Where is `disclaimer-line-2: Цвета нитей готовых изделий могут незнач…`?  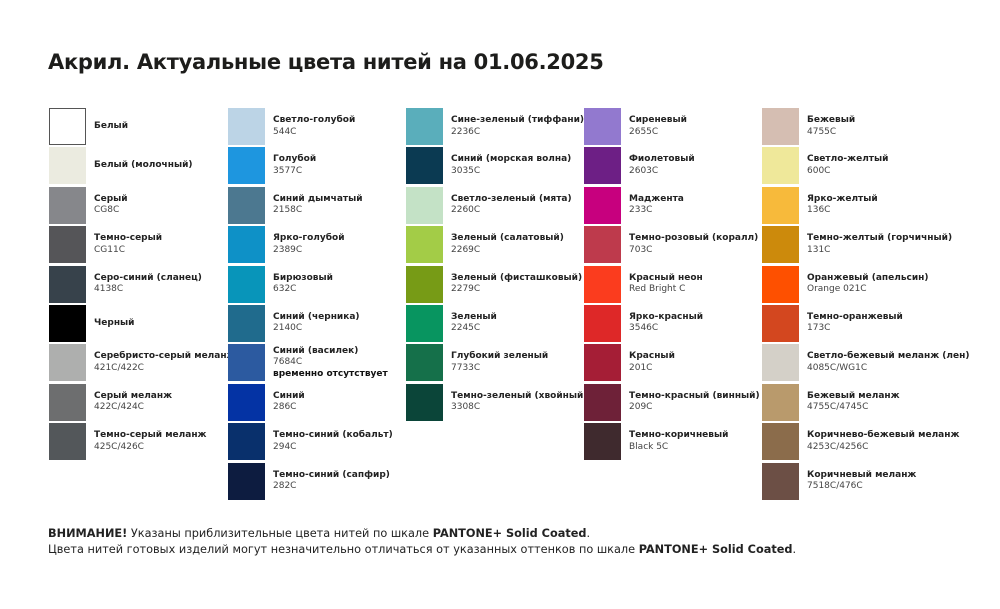
disclaimer-line-2: Цвета нитей готовых изделий могут незнач… is located at coordinates (422, 550).